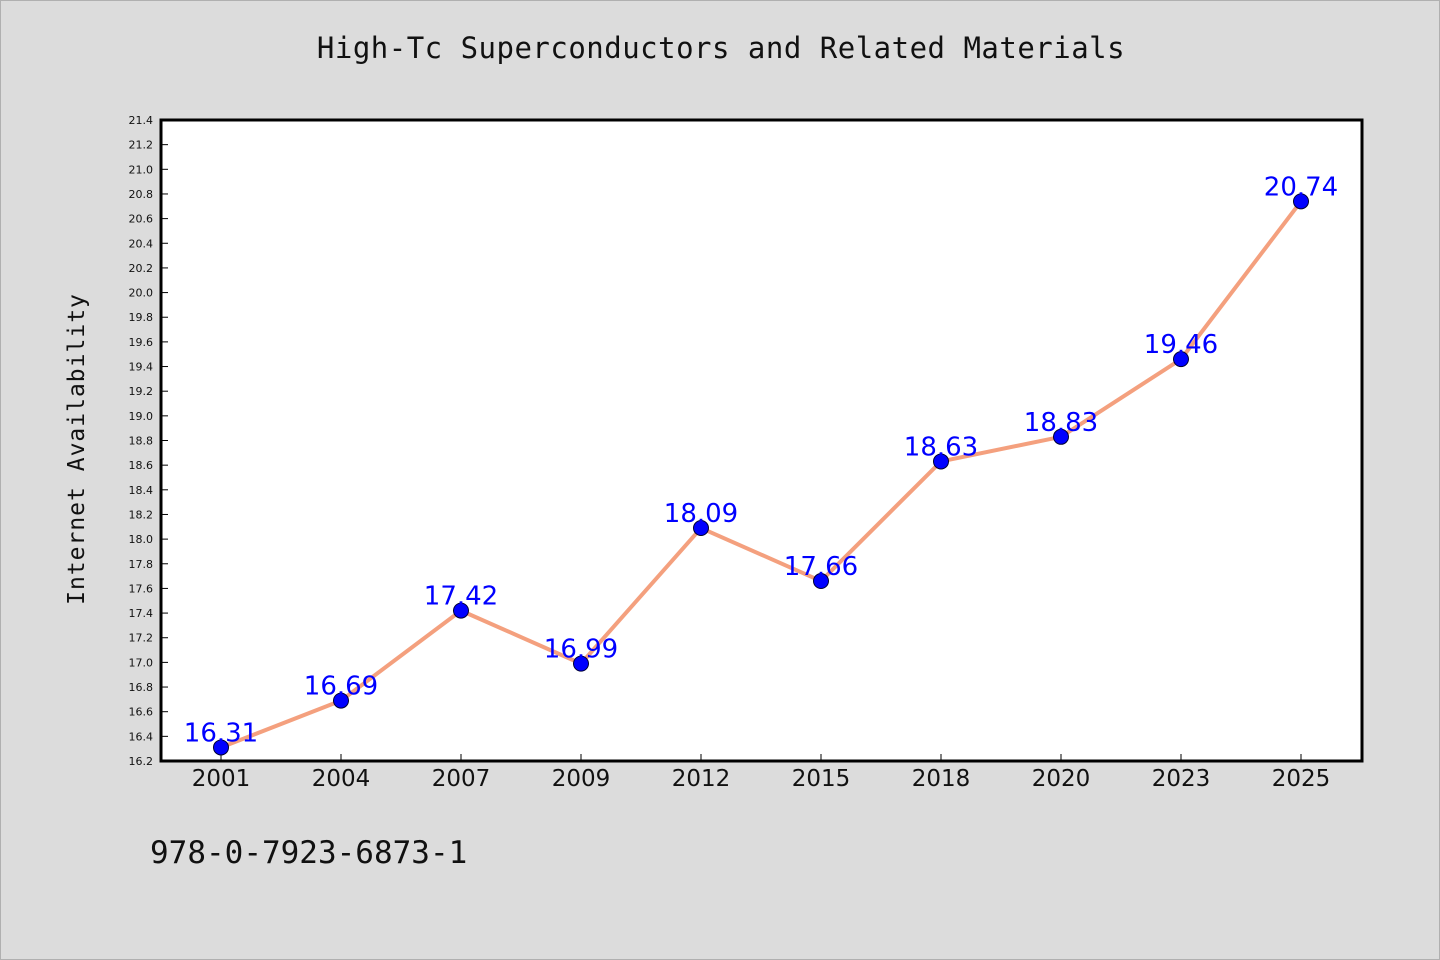  What do you see at coordinates (309, 853) in the screenshot?
I see `footer-code: 978-0-7923-6873-1` at bounding box center [309, 853].